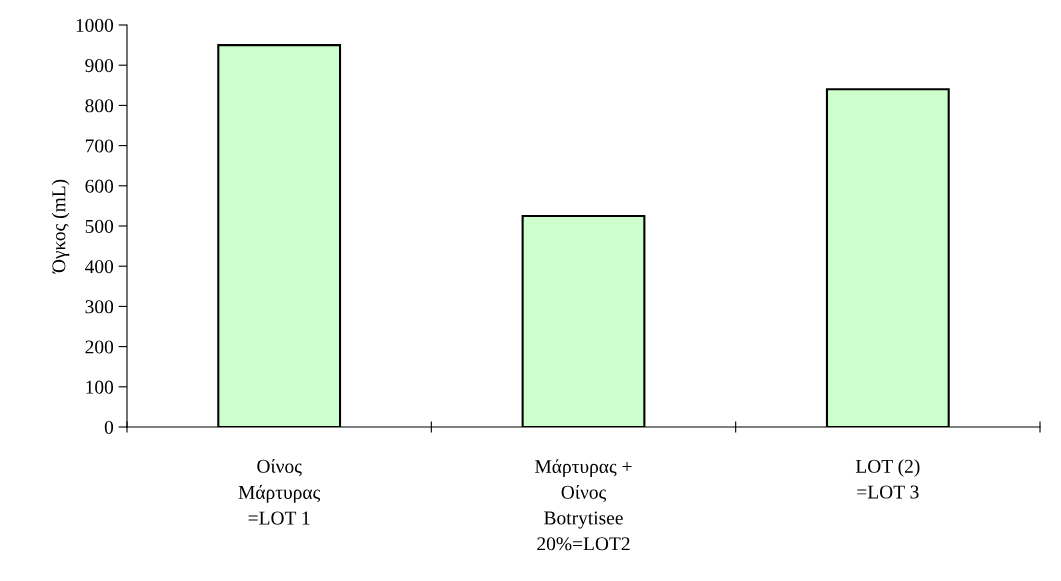 This screenshot has height=581, width=1061. I want to click on y-tick-label: 700, so click(99, 146).